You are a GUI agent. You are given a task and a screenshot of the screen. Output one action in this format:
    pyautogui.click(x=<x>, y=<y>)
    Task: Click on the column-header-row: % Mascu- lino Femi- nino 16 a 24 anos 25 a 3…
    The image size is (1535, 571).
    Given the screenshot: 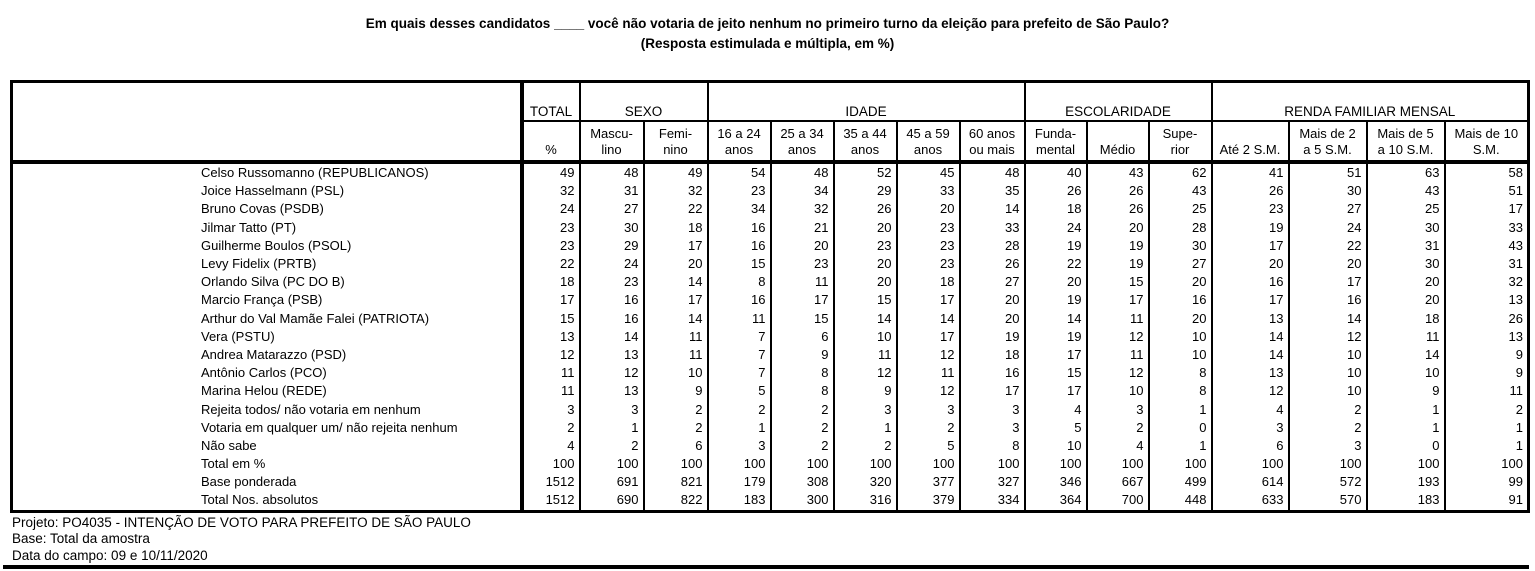 What is the action you would take?
    pyautogui.click(x=770, y=142)
    